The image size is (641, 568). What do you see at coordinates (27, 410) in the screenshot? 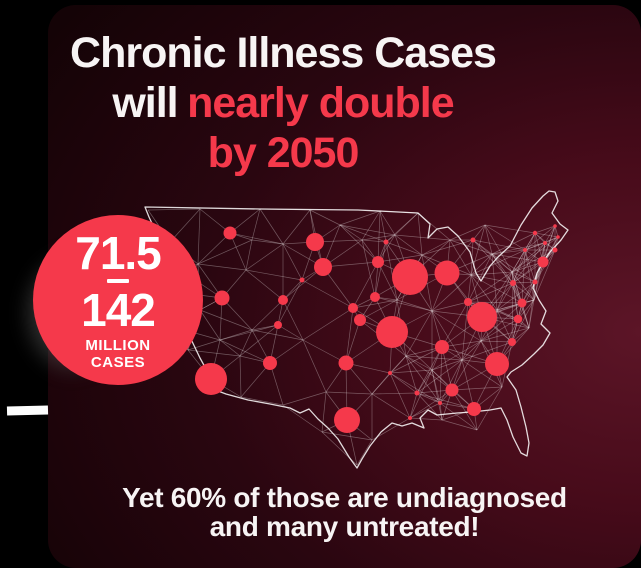
I see `paper-scrap` at bounding box center [27, 410].